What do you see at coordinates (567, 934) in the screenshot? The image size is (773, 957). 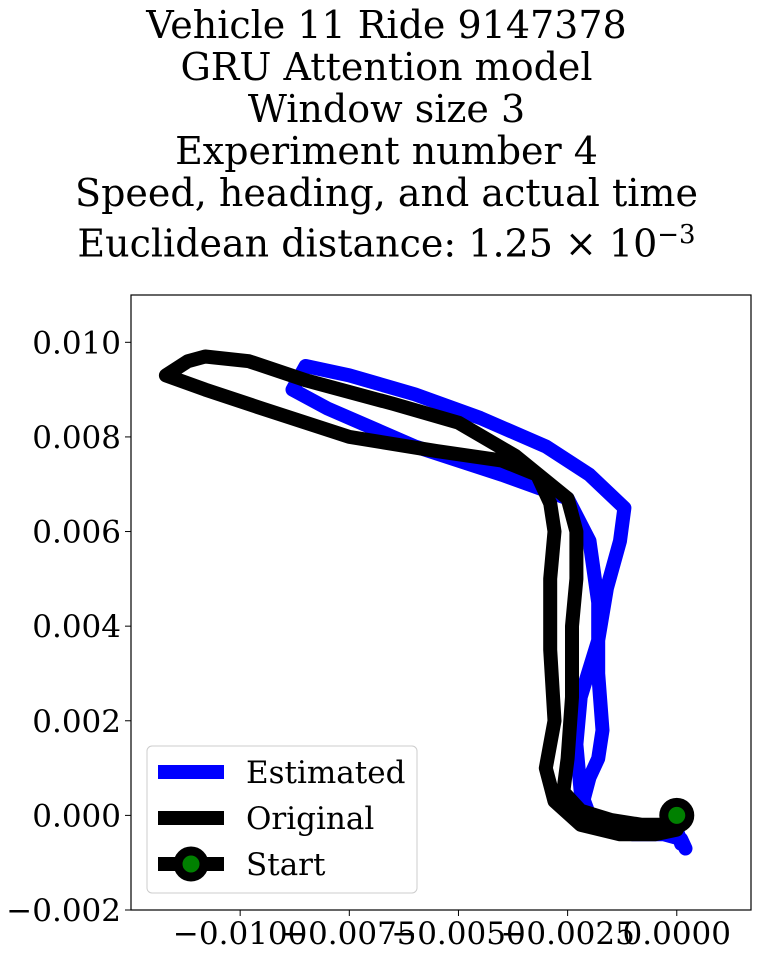 I see `x-tick-label: −0.0025` at bounding box center [567, 934].